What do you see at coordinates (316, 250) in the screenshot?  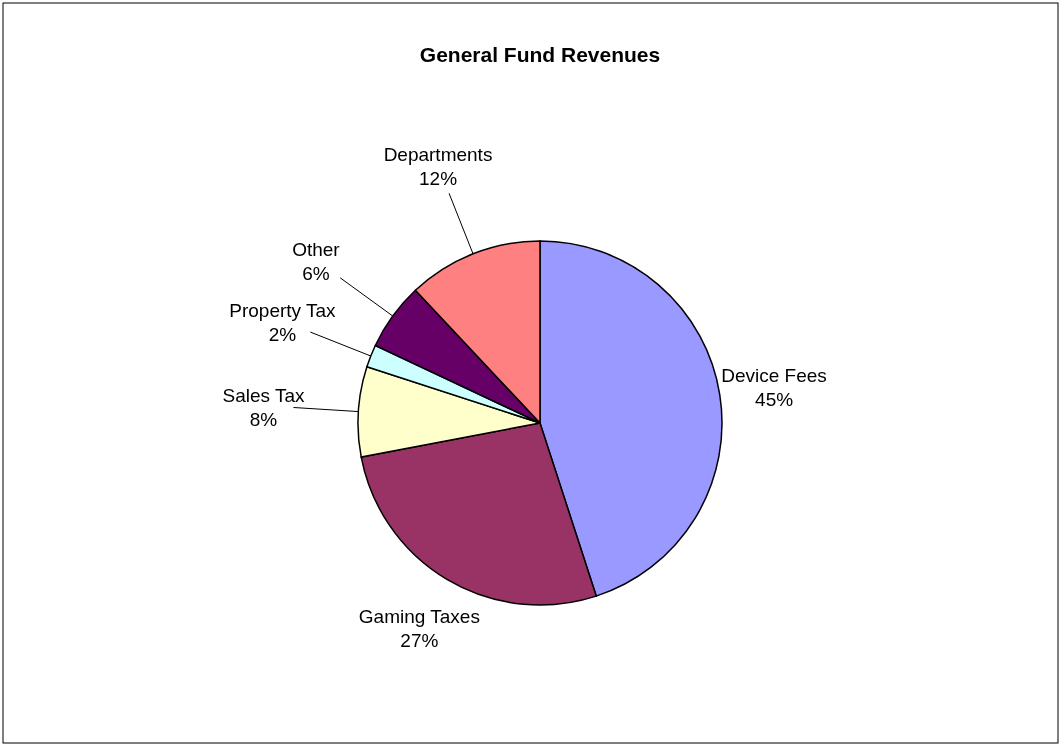 I see `slice-label: Other` at bounding box center [316, 250].